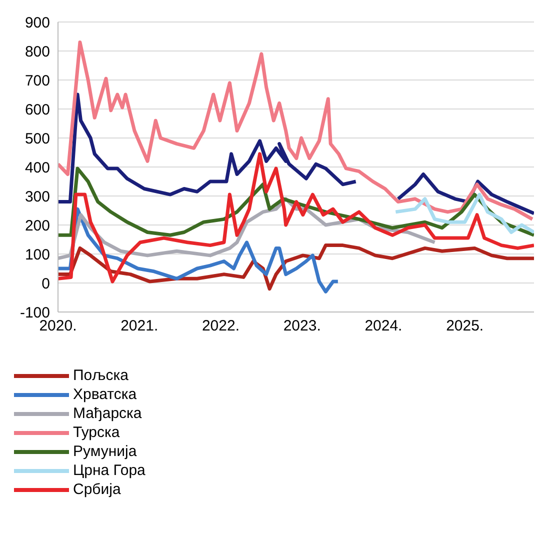 The width and height of the screenshot is (540, 548). I want to click on y-tick-label: 400, so click(37, 167).